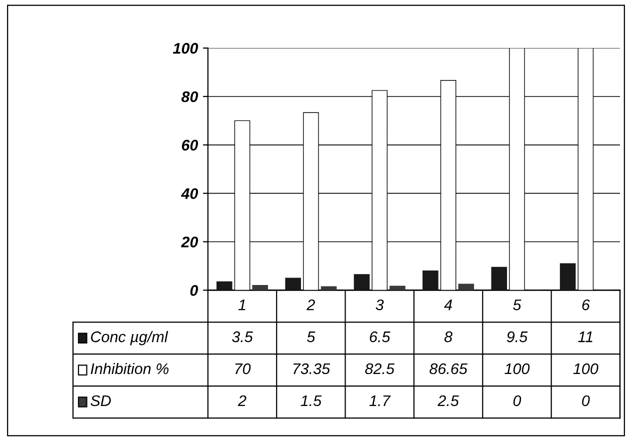  Describe the element at coordinates (311, 337) in the screenshot. I see `data-label: 5` at that location.